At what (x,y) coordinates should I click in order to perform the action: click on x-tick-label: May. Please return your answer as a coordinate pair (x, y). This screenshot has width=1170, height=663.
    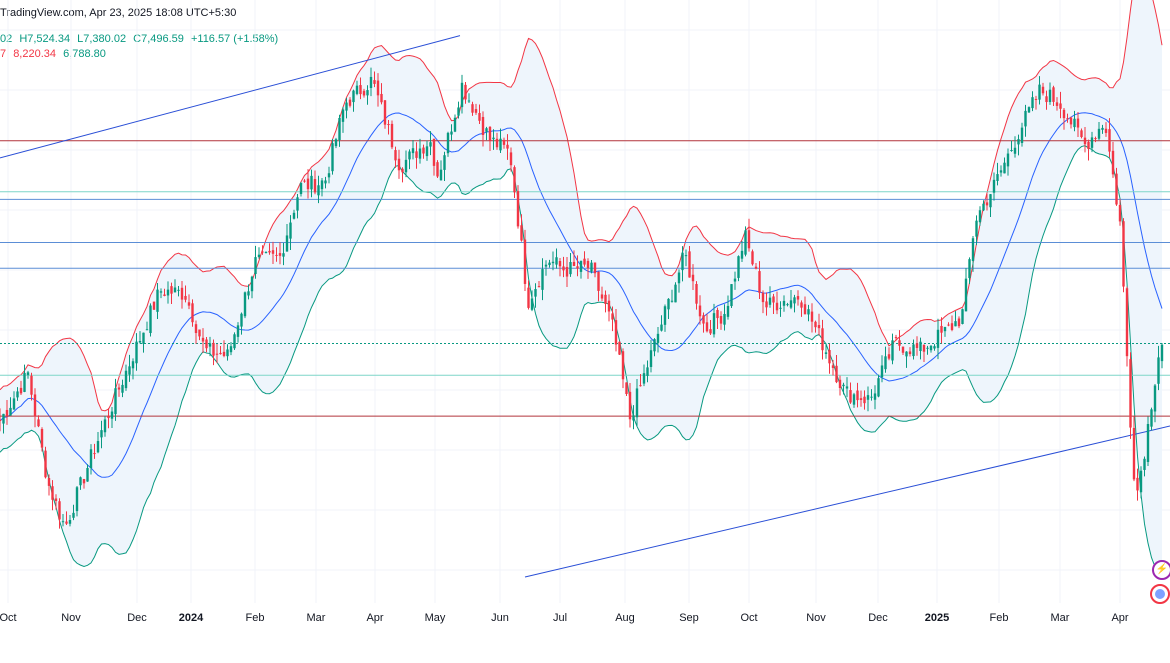
    Looking at the image, I should click on (435, 618).